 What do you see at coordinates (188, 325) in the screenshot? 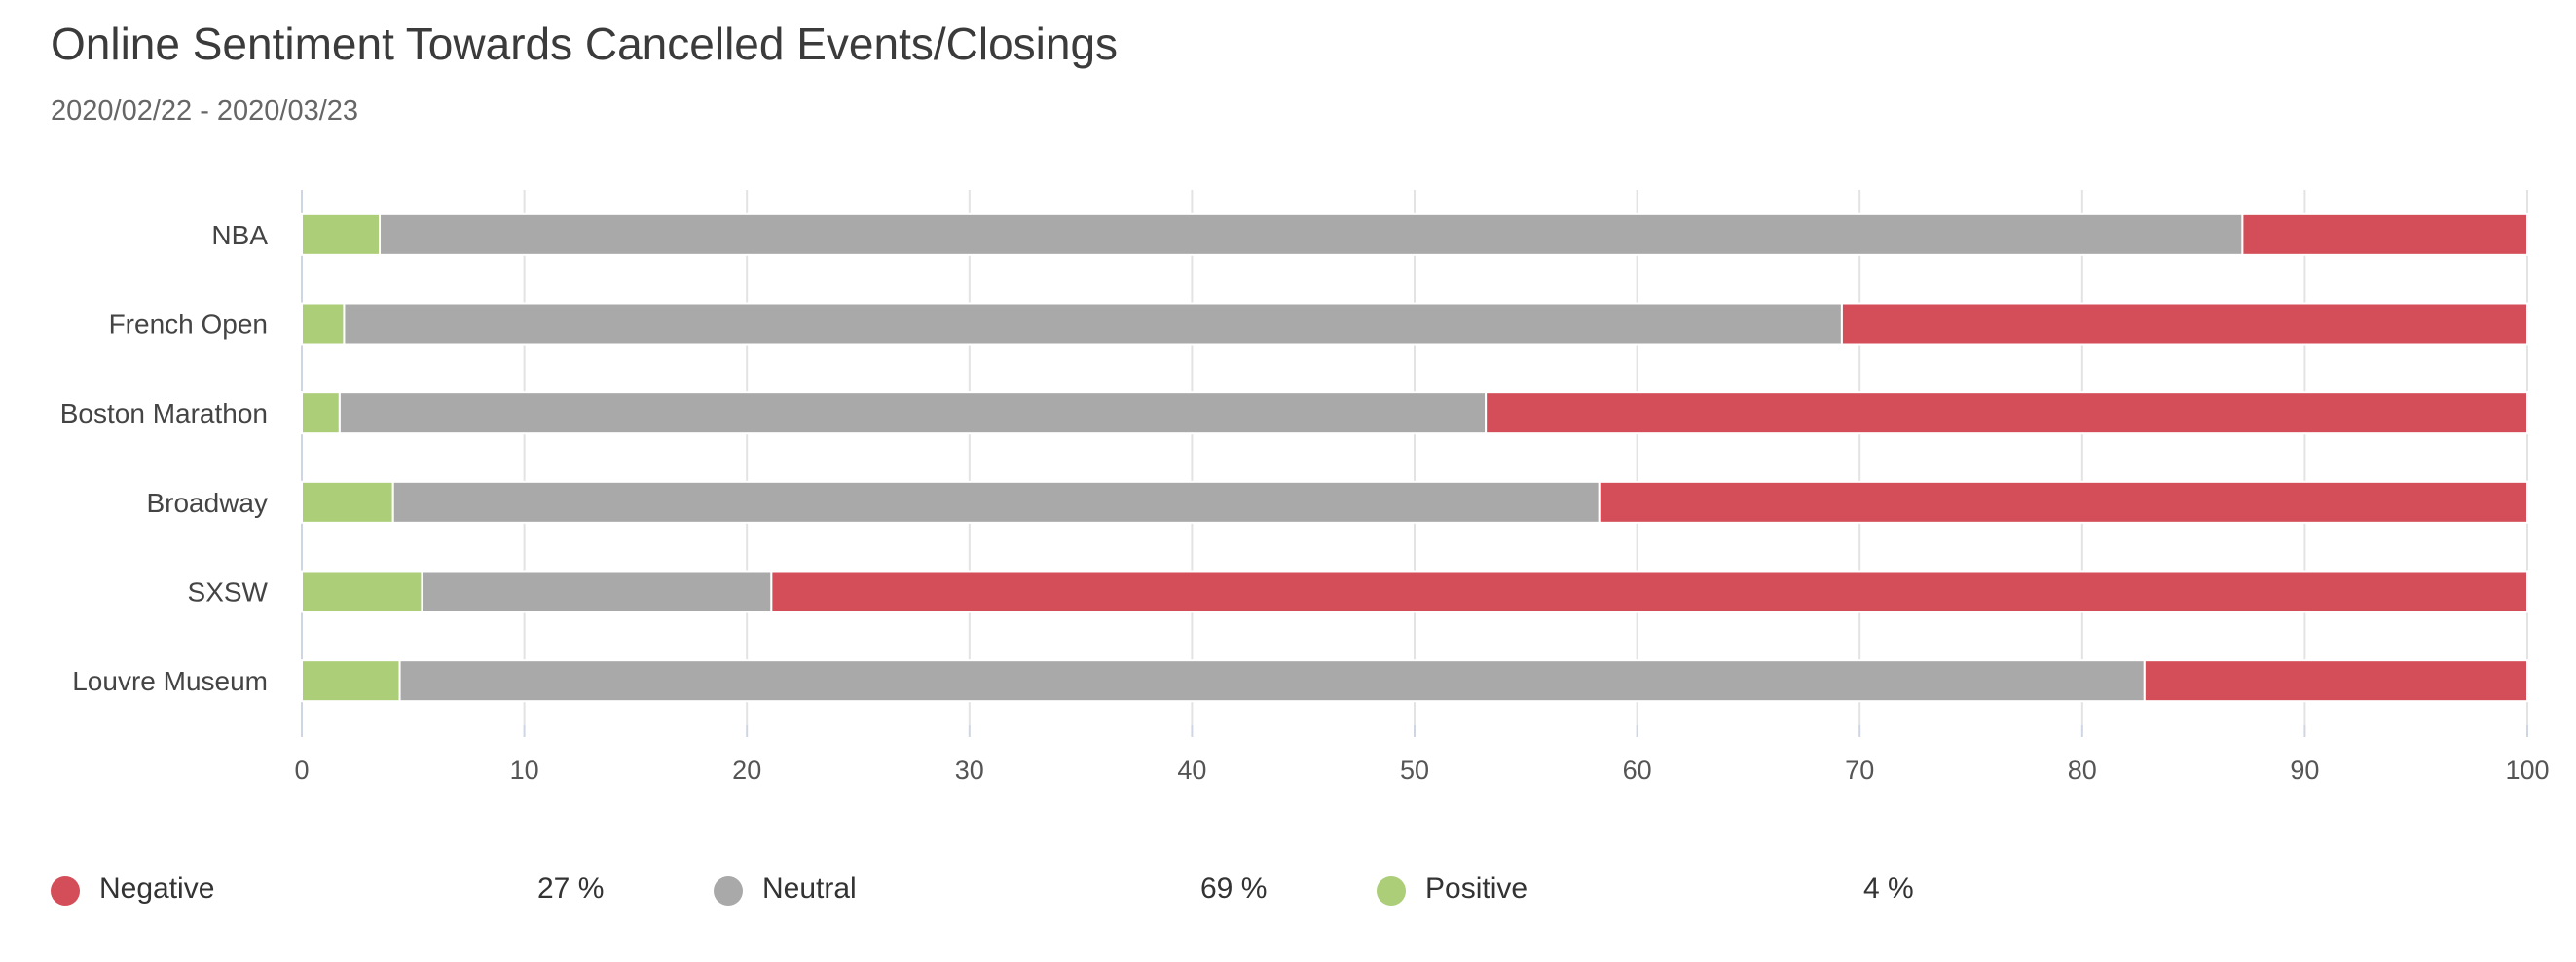
I see `category-label: French Open` at bounding box center [188, 325].